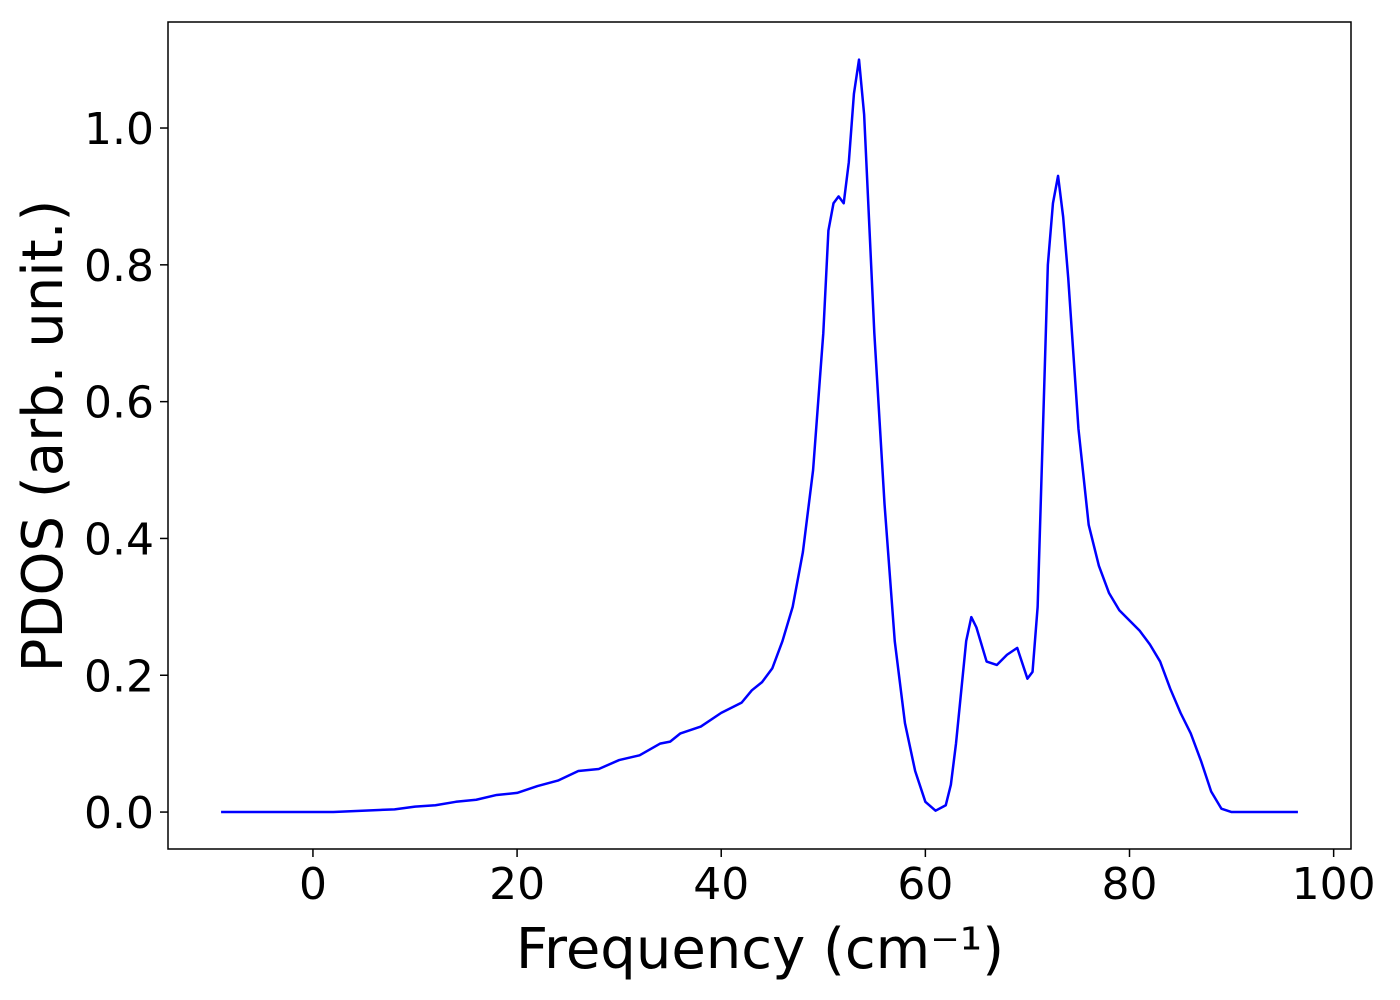 Image resolution: width=1400 pixels, height=1000 pixels. I want to click on y-tick-label: 1.0, so click(119, 129).